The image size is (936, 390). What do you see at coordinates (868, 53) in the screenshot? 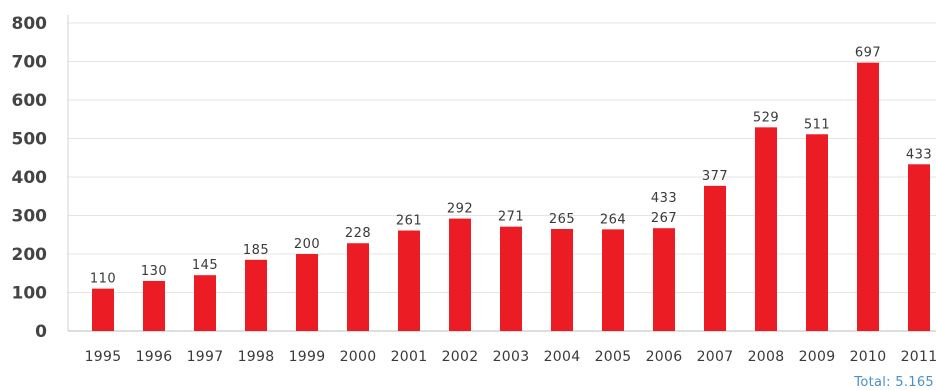
I see `data-label-2010: 697` at bounding box center [868, 53].